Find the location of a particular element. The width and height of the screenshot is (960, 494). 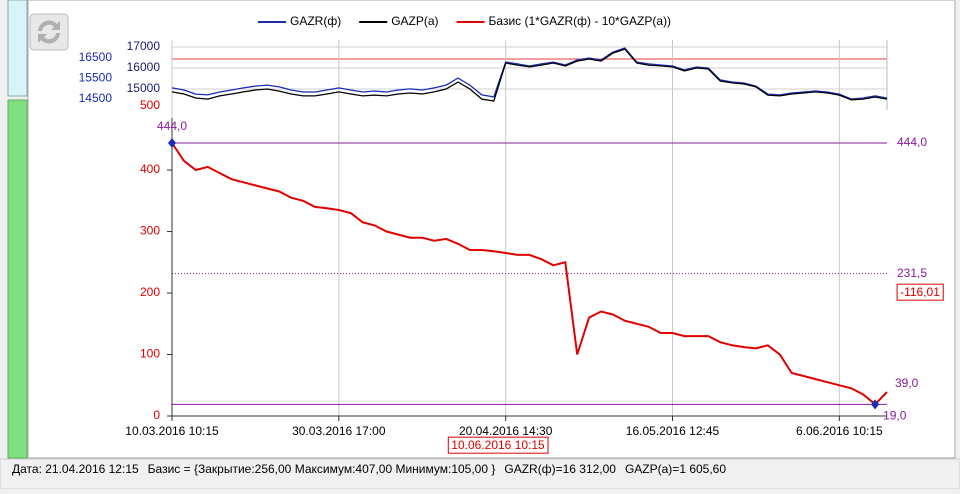

y-tick-label: 400 is located at coordinates (150, 169).